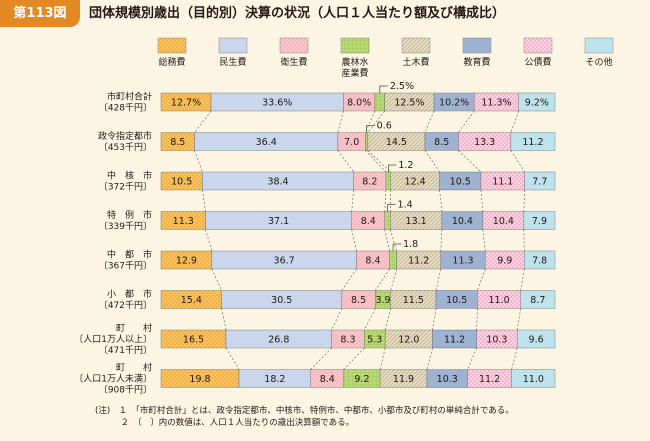  Describe the element at coordinates (125, 108) in the screenshot. I see `category-label: 〔428千円〕` at that location.